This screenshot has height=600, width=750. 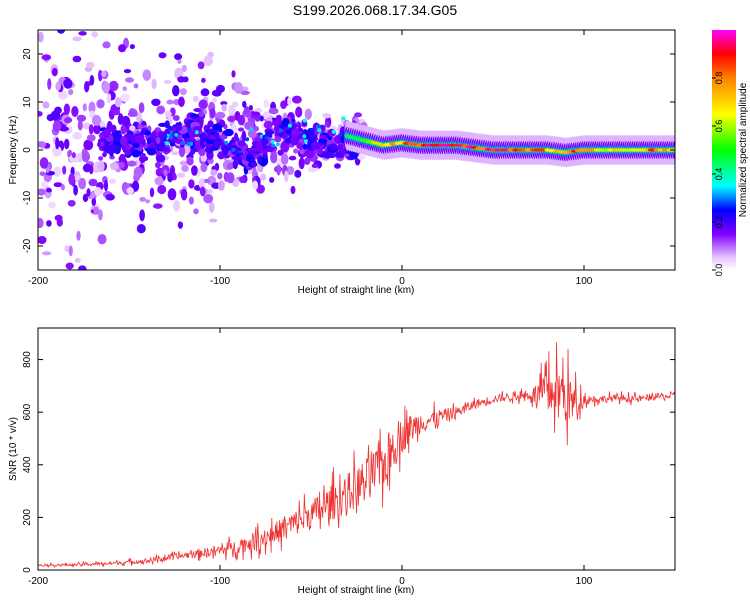 I want to click on x-tick-label: 100, so click(x=584, y=581).